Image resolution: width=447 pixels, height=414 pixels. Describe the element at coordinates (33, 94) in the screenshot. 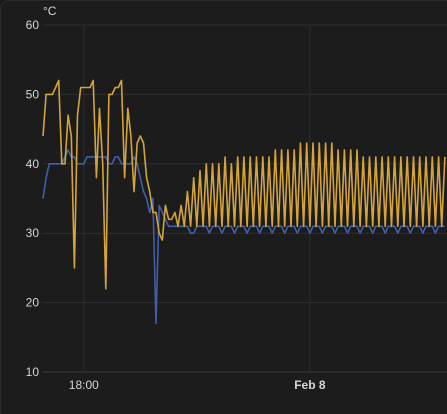

I see `y-tick-label: 50` at that location.